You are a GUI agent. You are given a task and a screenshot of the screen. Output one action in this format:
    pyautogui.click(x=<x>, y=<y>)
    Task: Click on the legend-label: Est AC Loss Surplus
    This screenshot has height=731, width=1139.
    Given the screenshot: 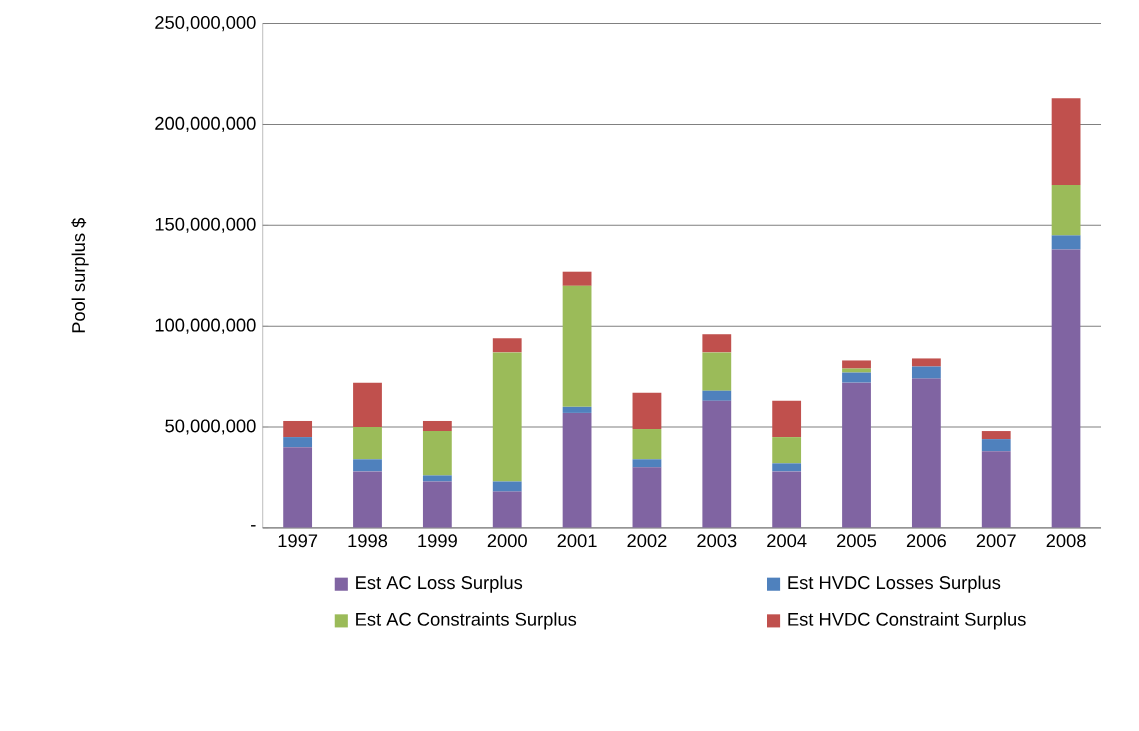 What is the action you would take?
    pyautogui.click(x=439, y=584)
    